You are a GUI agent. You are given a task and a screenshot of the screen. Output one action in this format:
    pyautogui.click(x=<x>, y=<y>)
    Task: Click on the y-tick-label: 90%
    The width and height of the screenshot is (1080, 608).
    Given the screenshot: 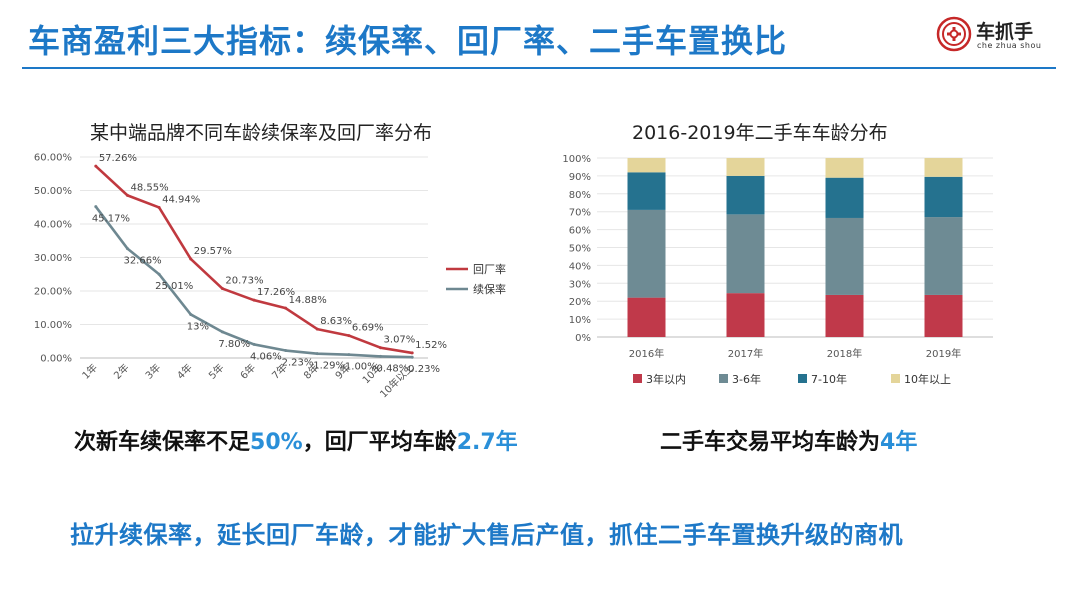 What is the action you would take?
    pyautogui.click(x=580, y=177)
    